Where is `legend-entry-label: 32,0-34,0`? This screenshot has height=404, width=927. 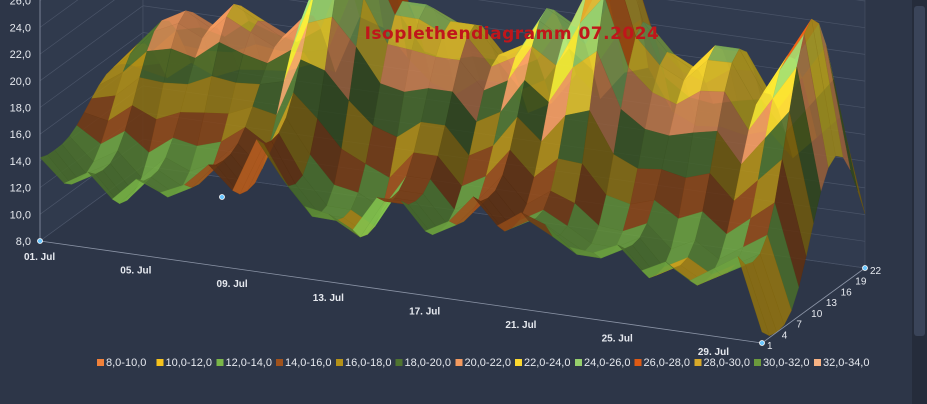 legend-entry-label: 32,0-34,0 is located at coordinates (846, 363).